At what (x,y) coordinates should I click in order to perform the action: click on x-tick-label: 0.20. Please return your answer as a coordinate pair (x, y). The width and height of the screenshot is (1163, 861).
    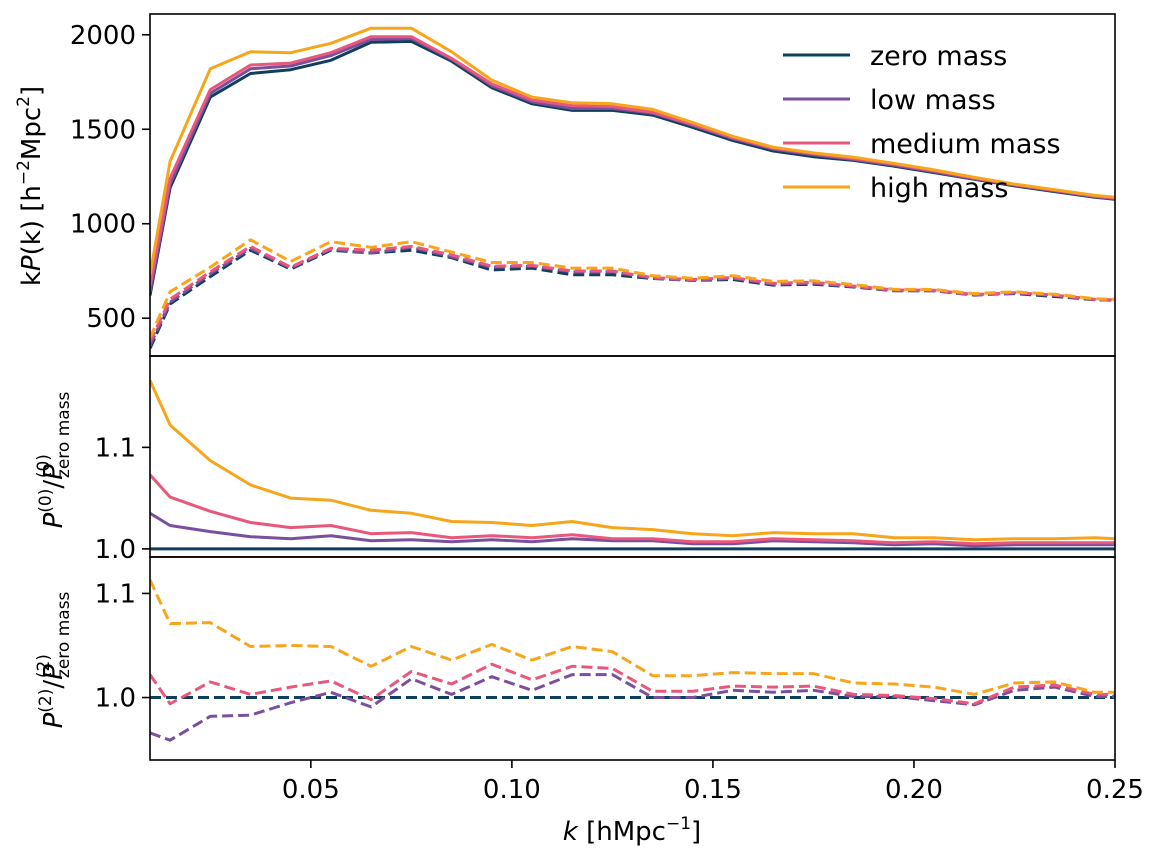
    Looking at the image, I should click on (914, 790).